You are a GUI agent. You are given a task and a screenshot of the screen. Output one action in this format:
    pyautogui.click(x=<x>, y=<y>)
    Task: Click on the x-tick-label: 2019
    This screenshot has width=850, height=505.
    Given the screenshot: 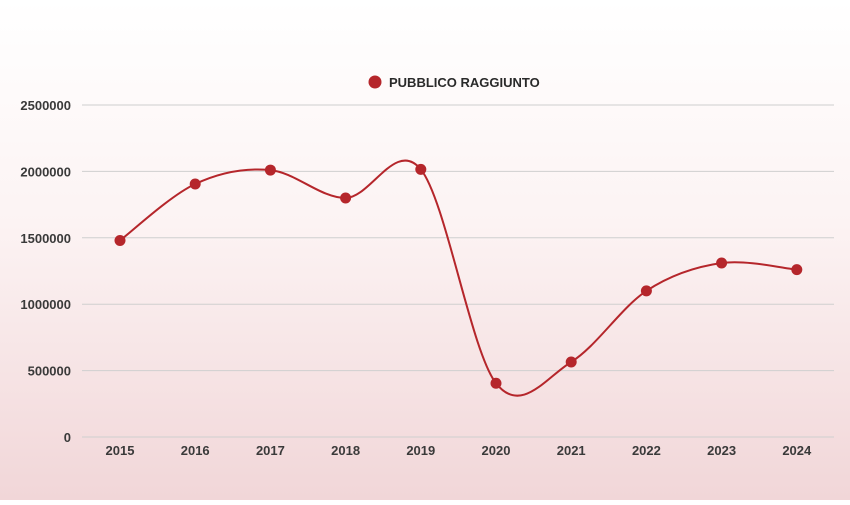 What is the action you would take?
    pyautogui.click(x=420, y=450)
    